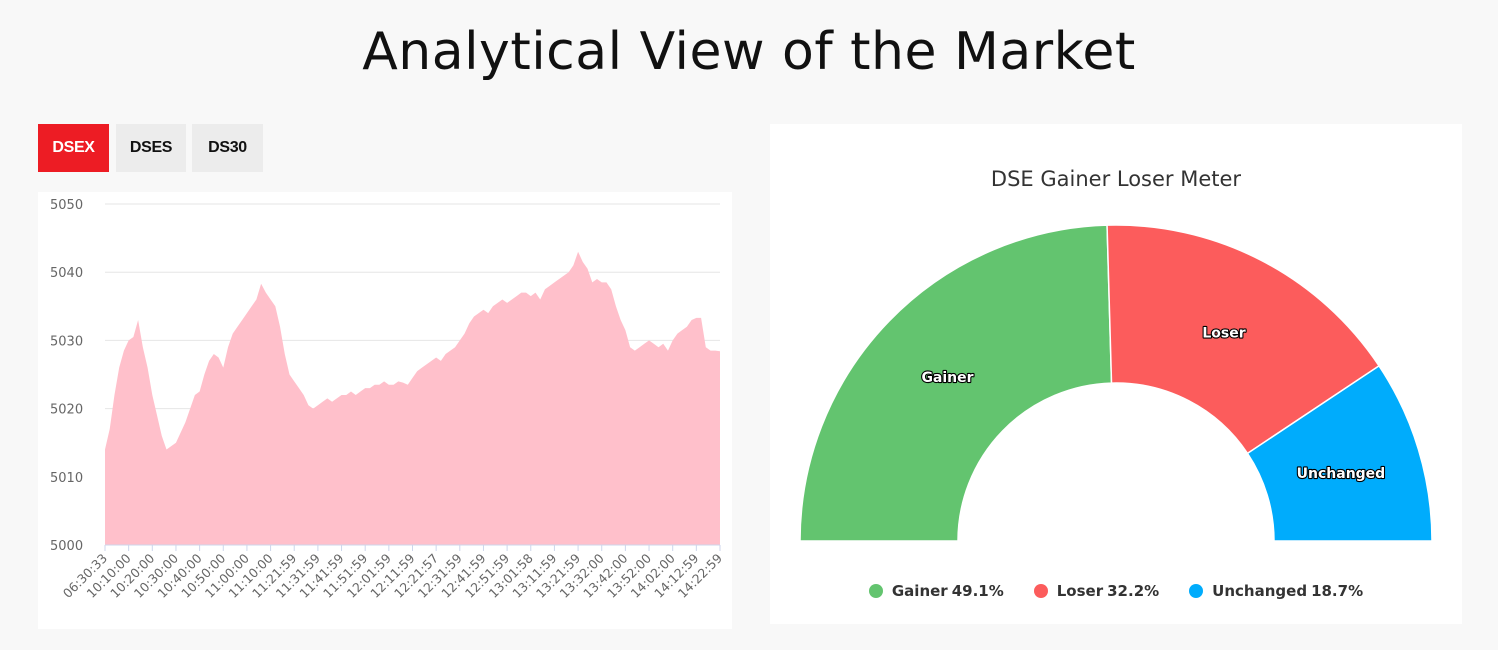 The width and height of the screenshot is (1498, 650). Describe the element at coordinates (1196, 591) in the screenshot. I see `legend-marker-unchanged` at that location.